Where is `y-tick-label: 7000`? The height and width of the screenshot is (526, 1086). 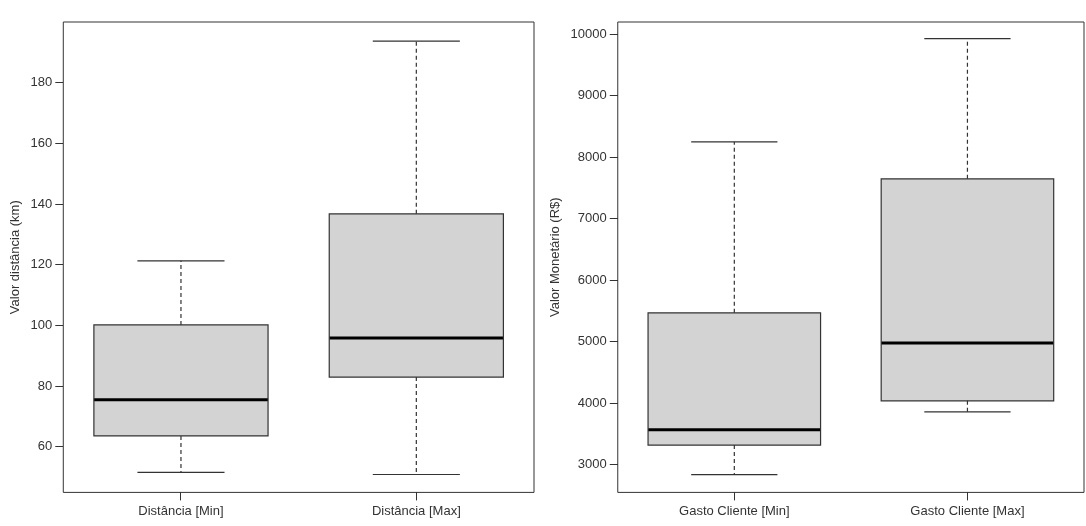
y-tick-label: 7000 is located at coordinates (592, 218).